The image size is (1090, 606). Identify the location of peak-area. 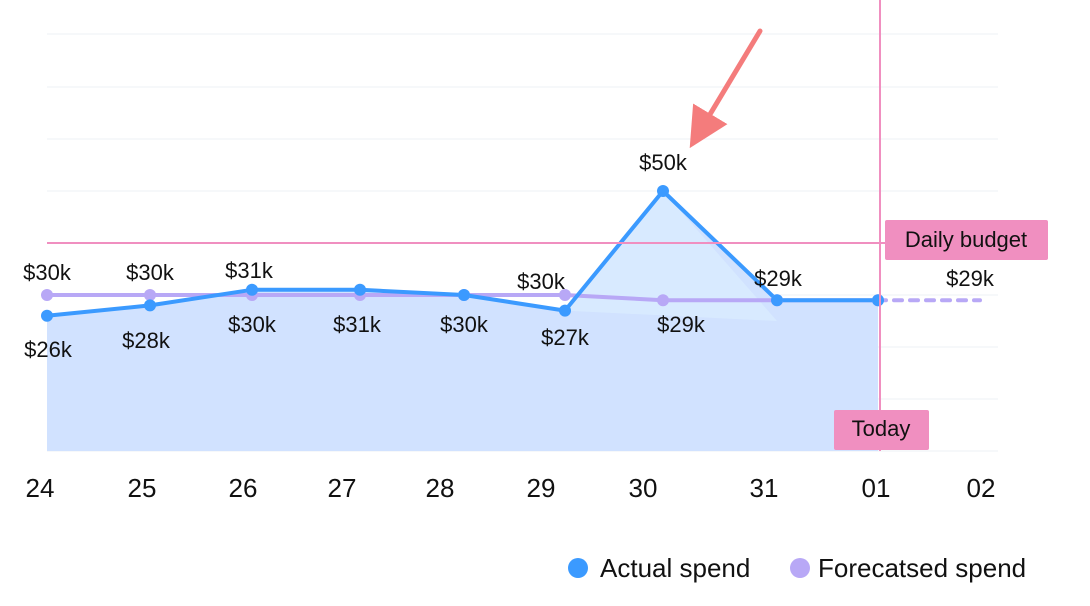
(671, 256).